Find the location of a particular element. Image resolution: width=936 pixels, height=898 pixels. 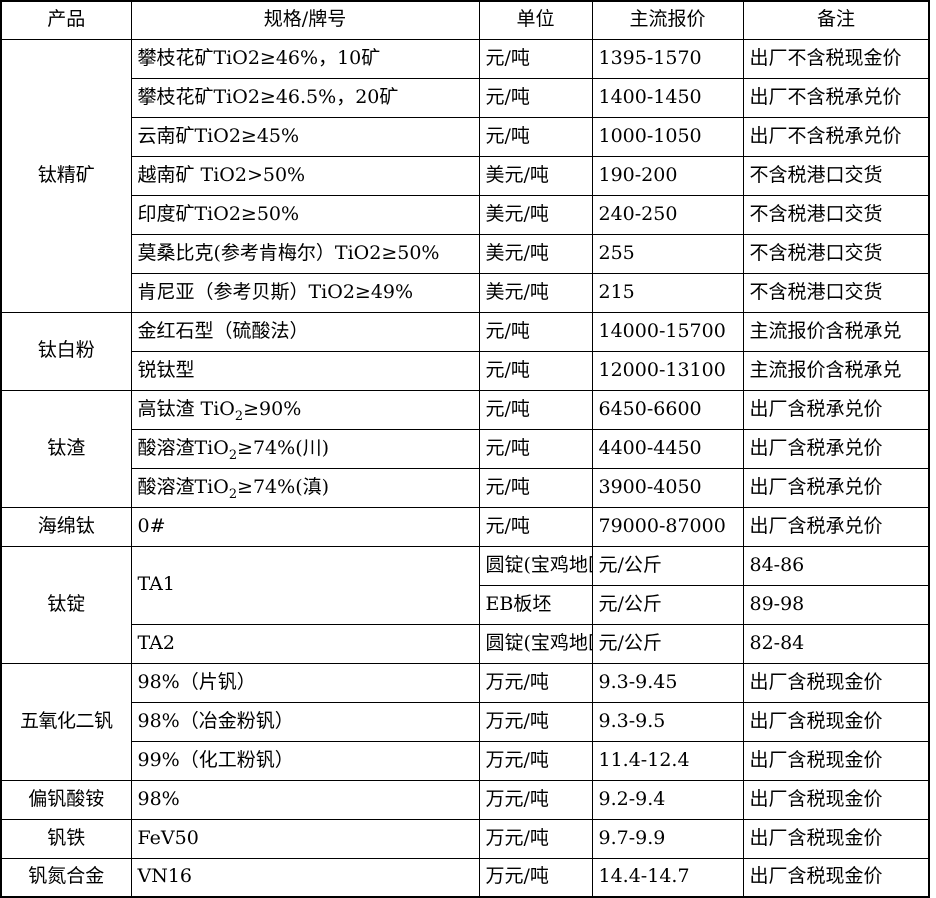

table-row: 越南矿 TiO2>50% 美元/吨 190-200 不含税港口交货 is located at coordinates (465, 175).